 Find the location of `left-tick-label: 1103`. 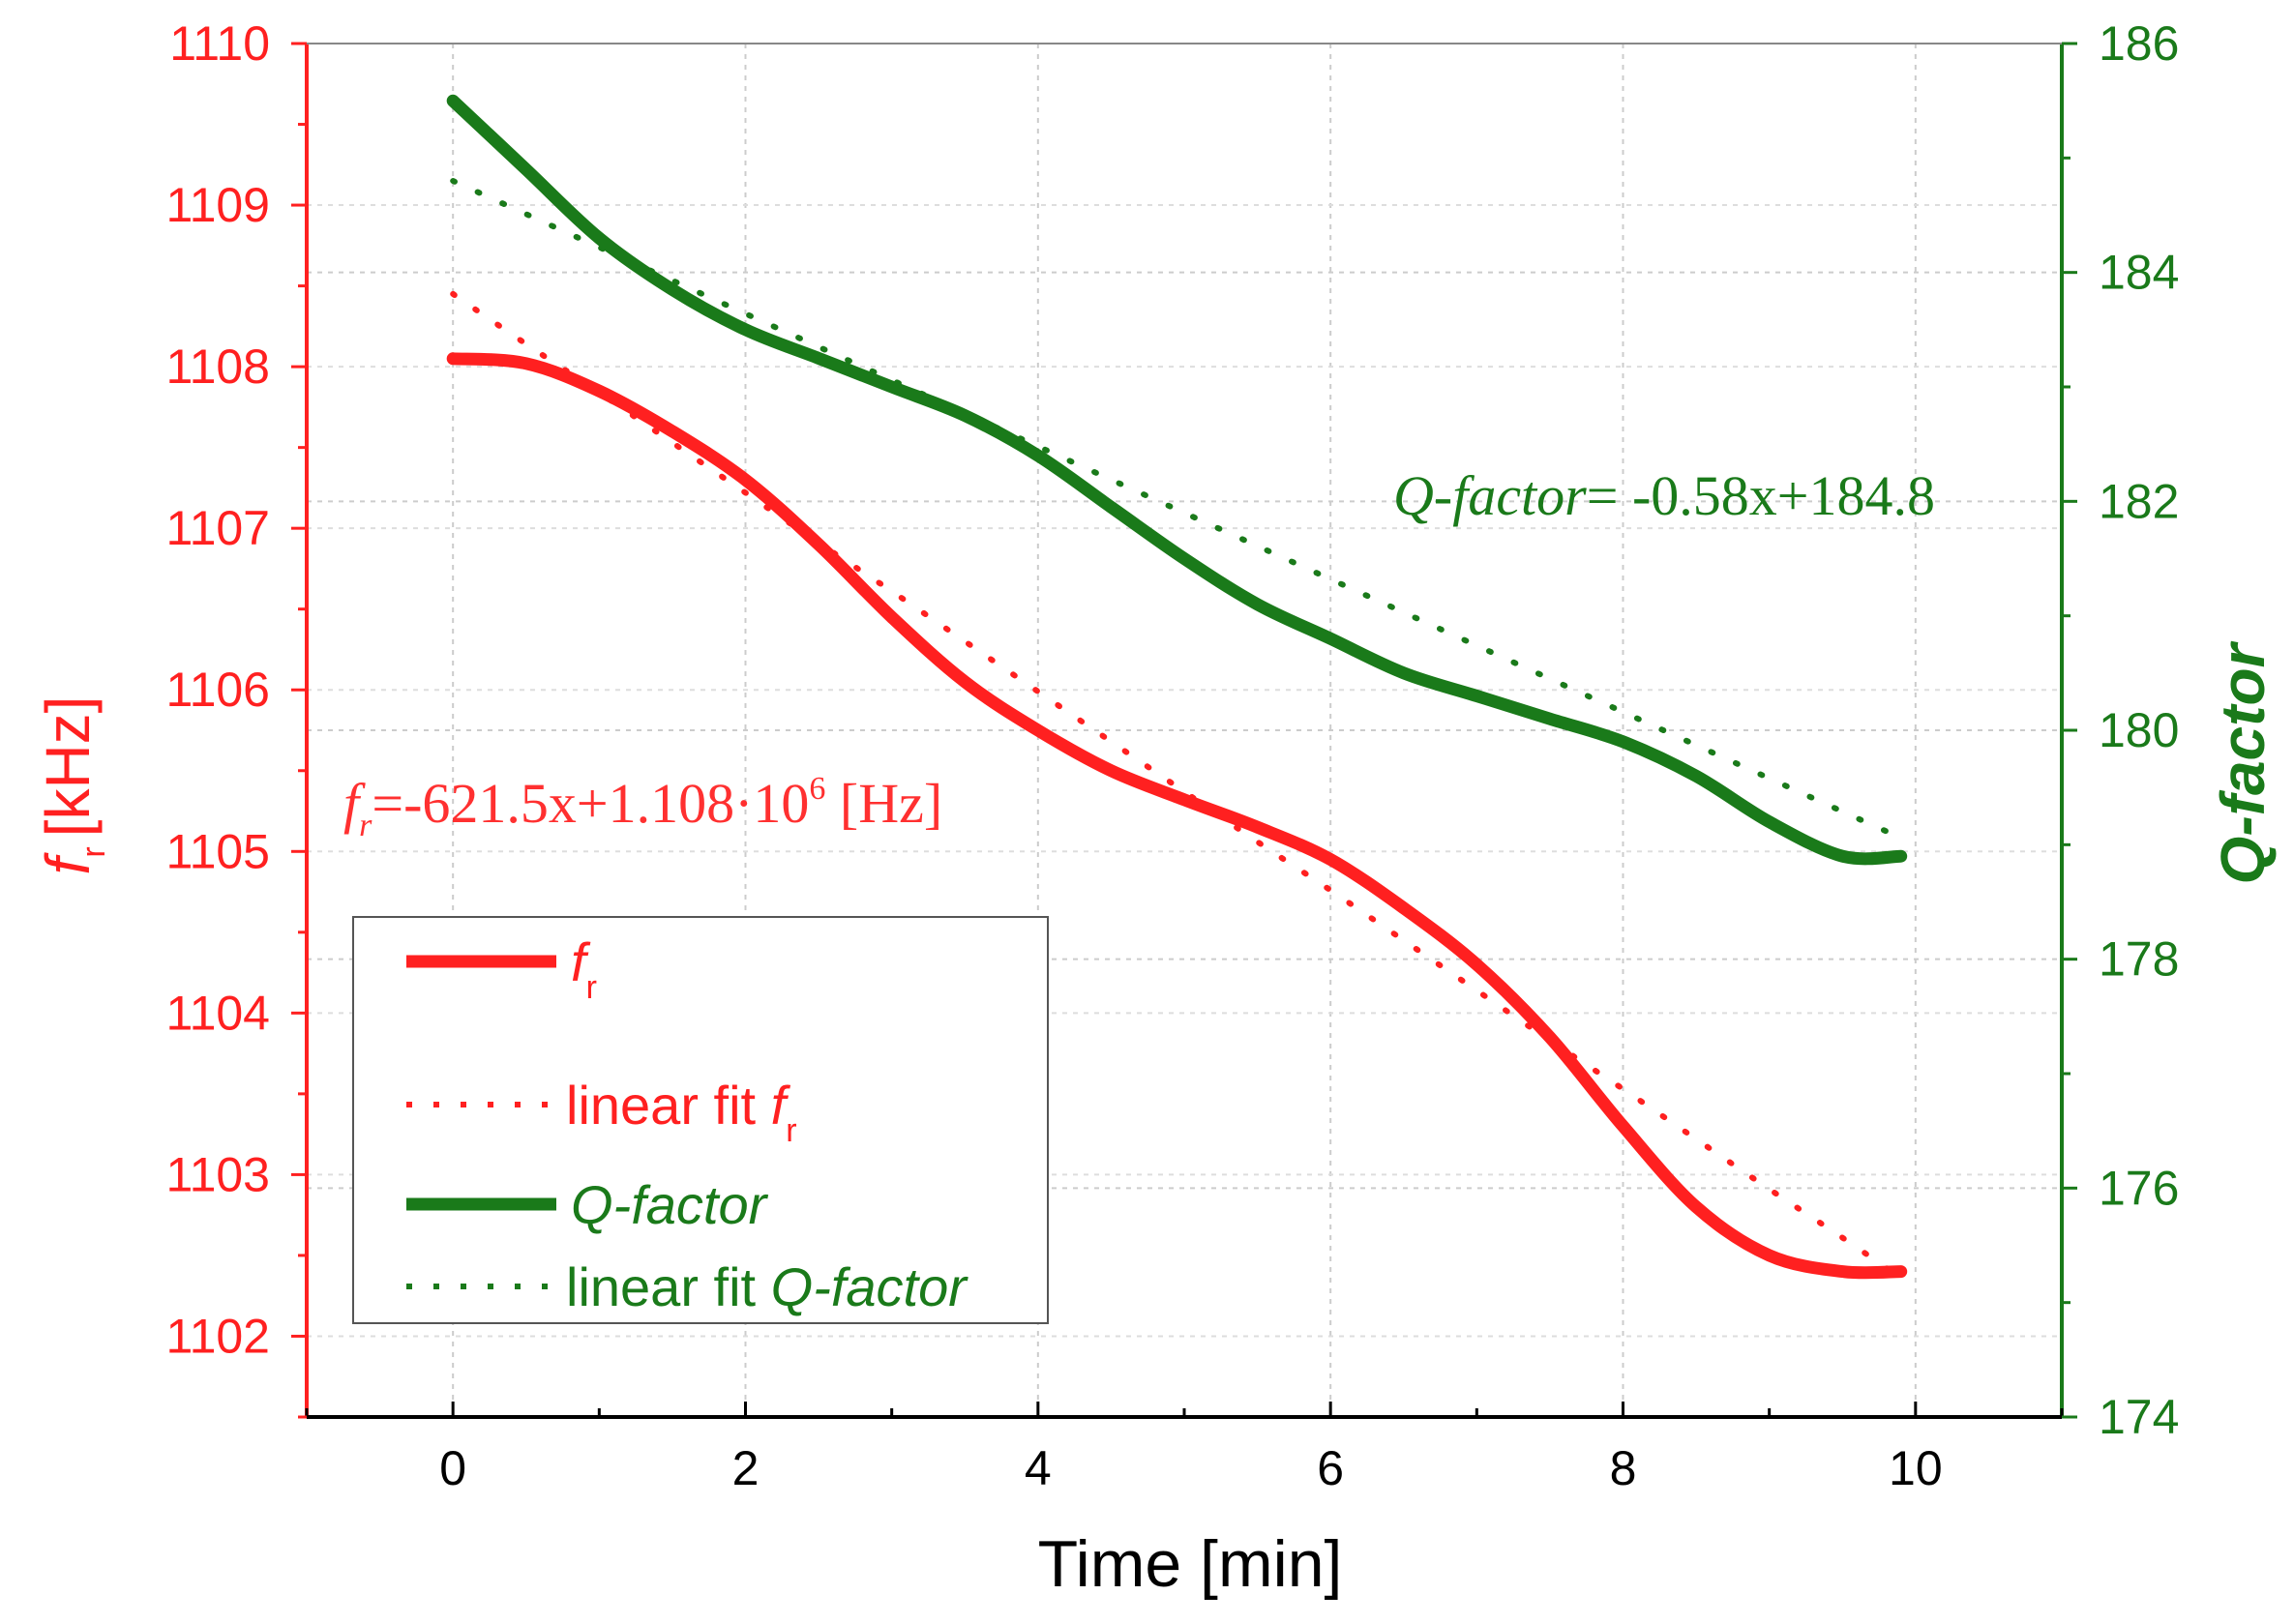

left-tick-label: 1103 is located at coordinates (217, 1174).